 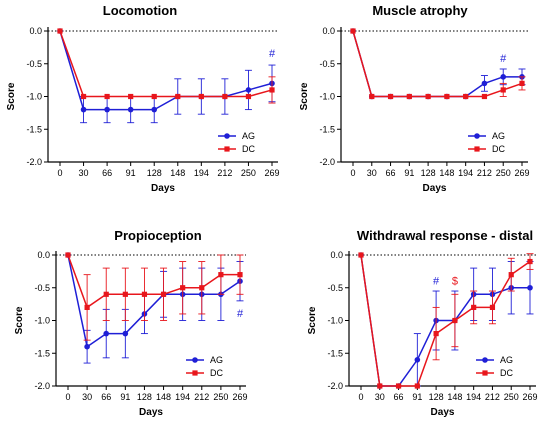 I want to click on chart-title: Muscle atrophy, so click(x=420, y=10).